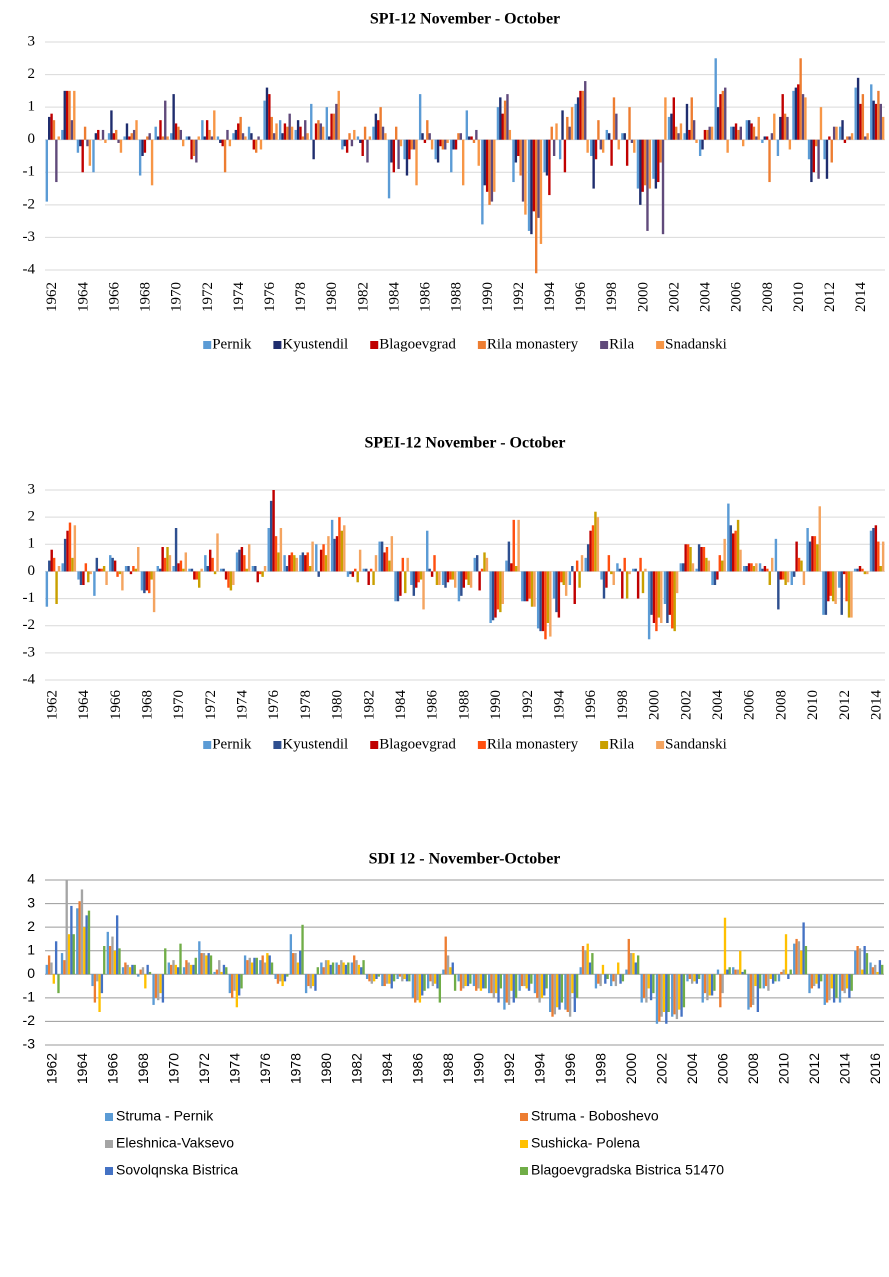 Image resolution: width=889 pixels, height=1277 pixels. I want to click on y-tick-label: -3, so click(29, 237).